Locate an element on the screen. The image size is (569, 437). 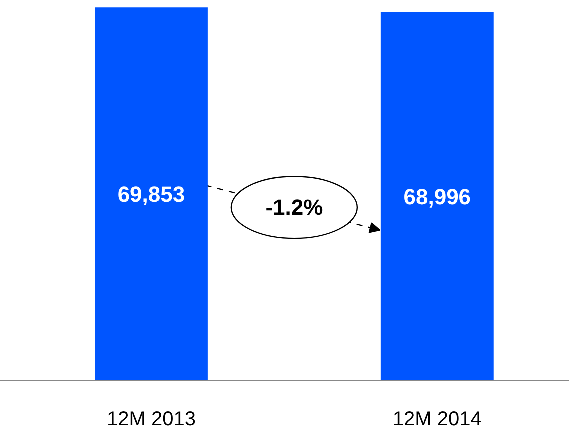
x-tick-label: 12M 2014 is located at coordinates (437, 419).